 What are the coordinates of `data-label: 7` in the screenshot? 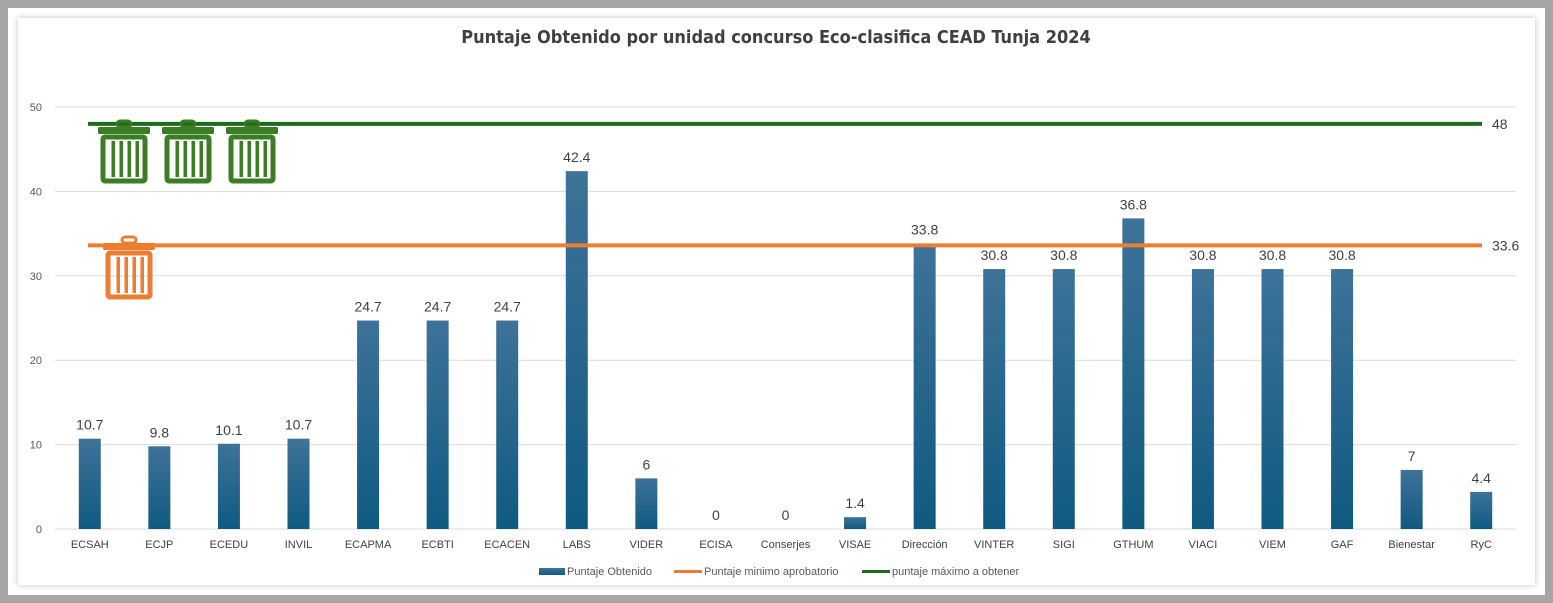 It's located at (1412, 456).